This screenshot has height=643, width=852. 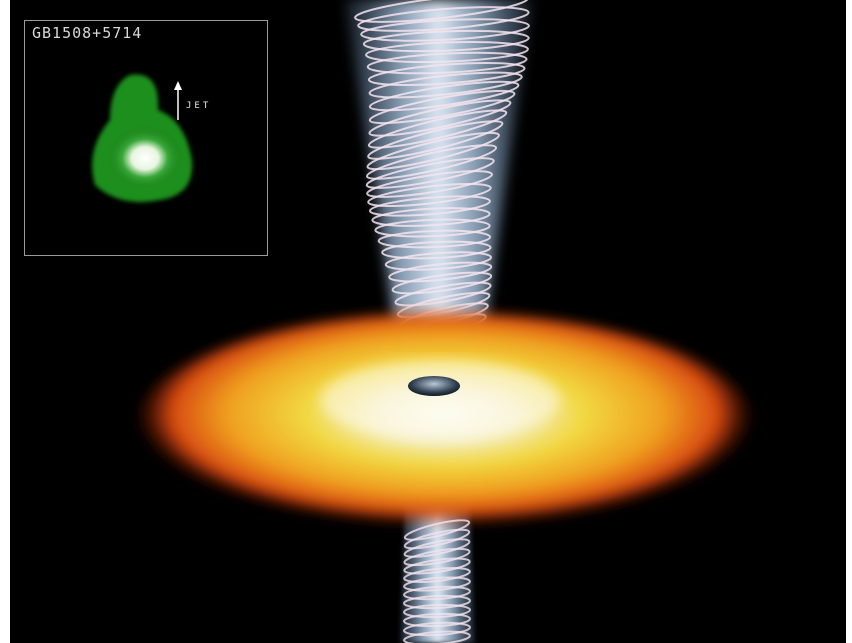 I want to click on jet-arrow-head, so click(x=178, y=85).